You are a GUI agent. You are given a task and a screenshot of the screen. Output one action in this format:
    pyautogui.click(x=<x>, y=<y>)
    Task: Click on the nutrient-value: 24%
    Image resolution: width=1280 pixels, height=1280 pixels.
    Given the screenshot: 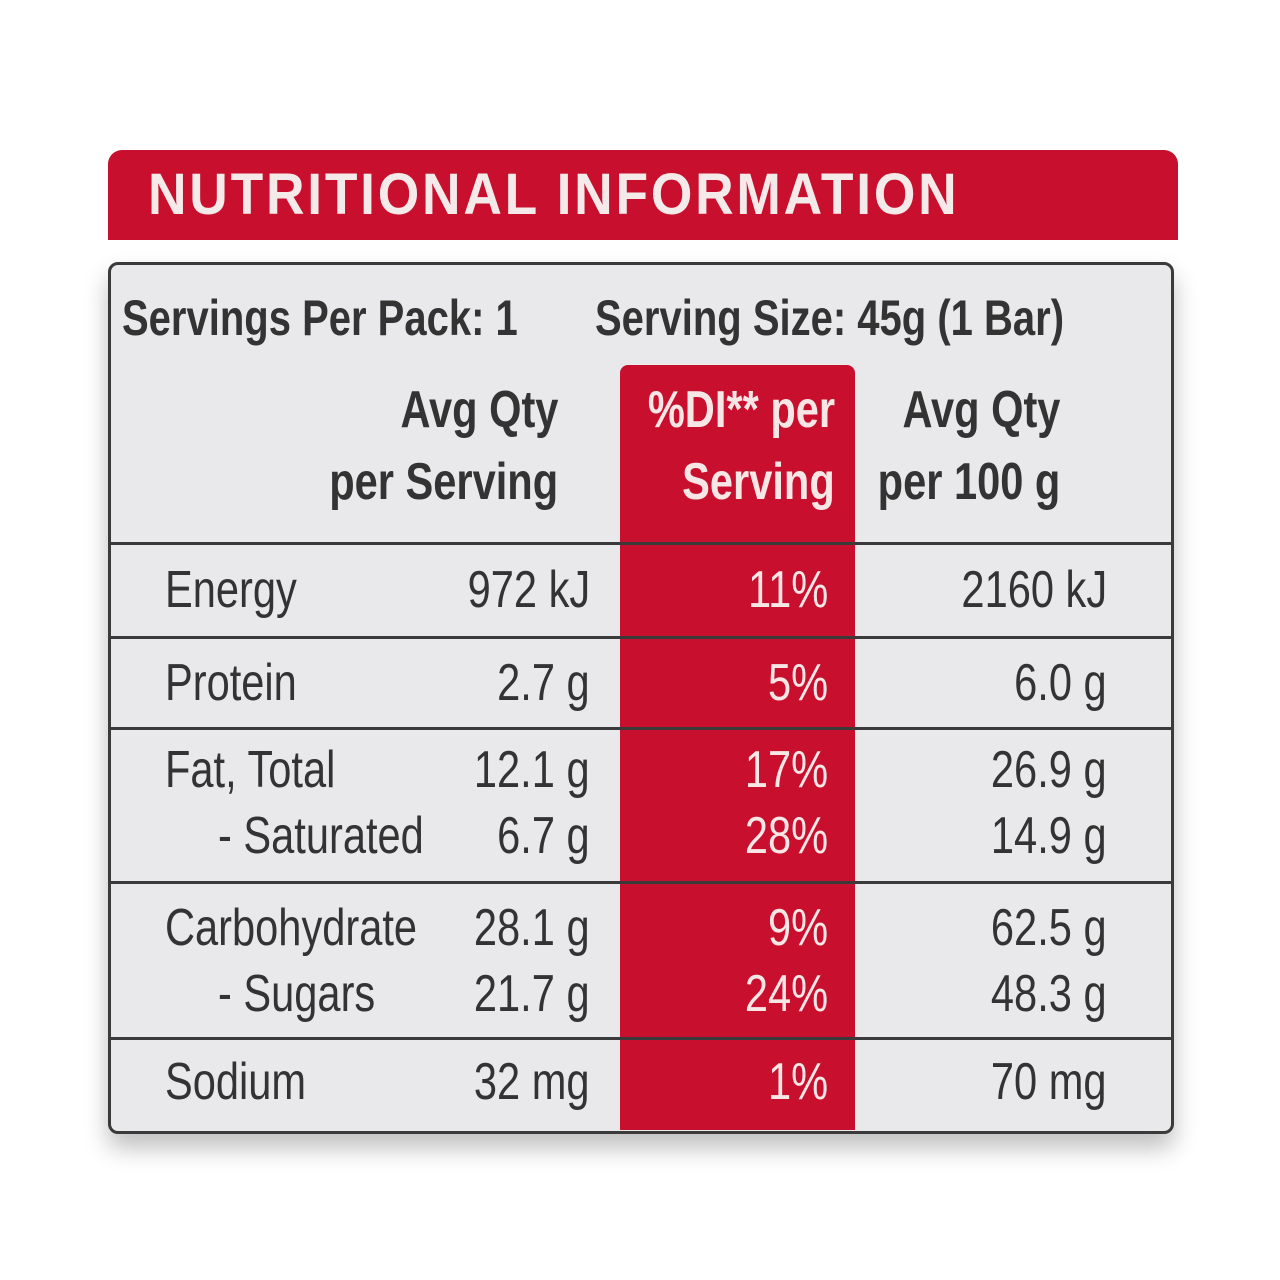 What is the action you would take?
    pyautogui.click(x=786, y=994)
    